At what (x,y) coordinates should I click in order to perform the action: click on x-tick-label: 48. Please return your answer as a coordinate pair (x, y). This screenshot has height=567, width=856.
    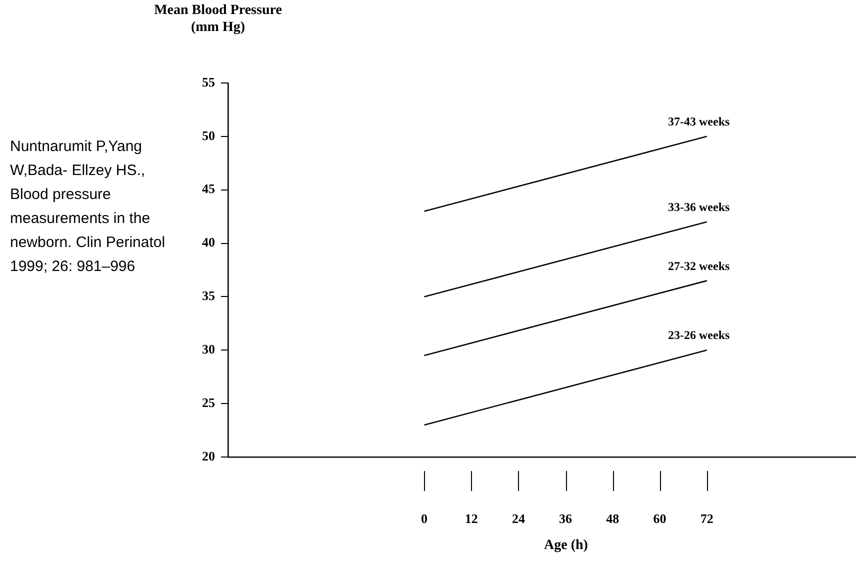
    Looking at the image, I should click on (613, 518).